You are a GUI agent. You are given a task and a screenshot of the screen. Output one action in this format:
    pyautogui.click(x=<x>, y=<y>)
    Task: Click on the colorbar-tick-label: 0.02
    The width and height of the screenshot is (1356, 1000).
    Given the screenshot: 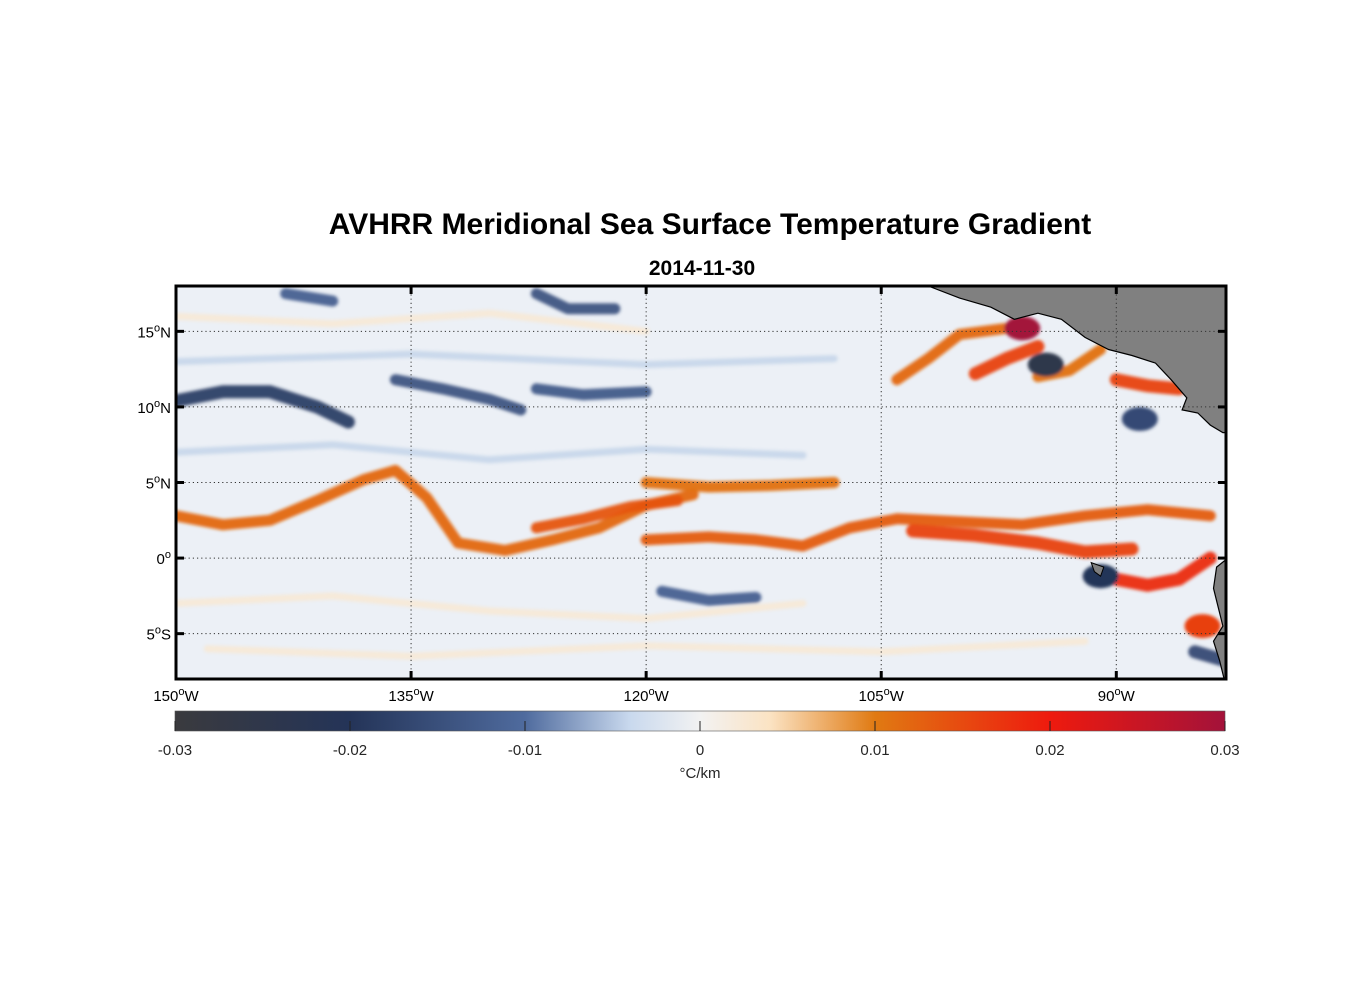 What is the action you would take?
    pyautogui.click(x=1049, y=750)
    